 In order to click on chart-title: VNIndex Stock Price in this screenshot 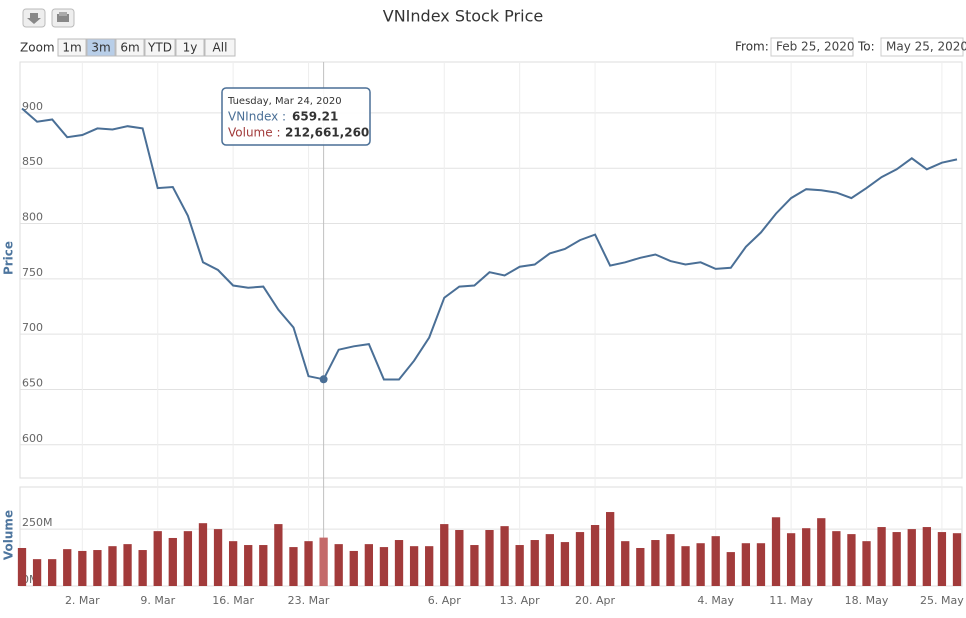, I will do `click(463, 16)`.